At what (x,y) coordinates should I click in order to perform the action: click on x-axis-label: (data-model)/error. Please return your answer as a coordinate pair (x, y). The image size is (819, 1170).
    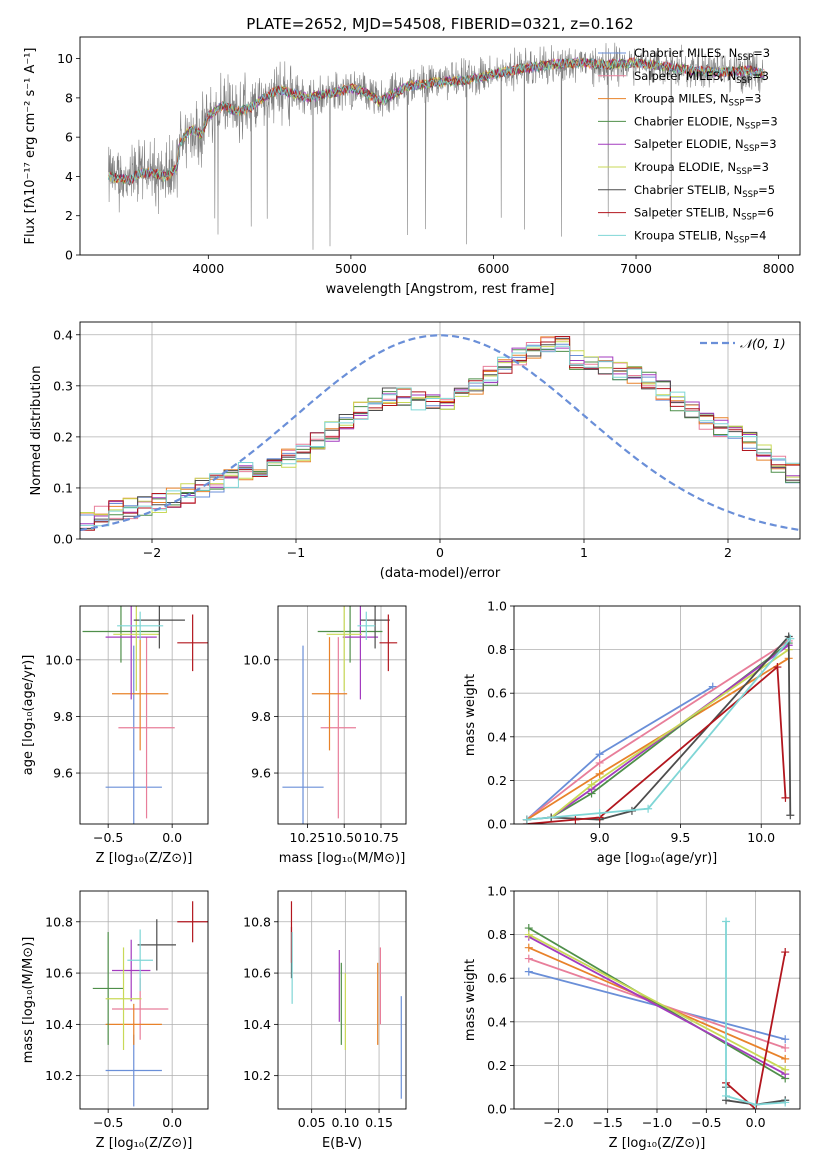
    Looking at the image, I should click on (440, 573).